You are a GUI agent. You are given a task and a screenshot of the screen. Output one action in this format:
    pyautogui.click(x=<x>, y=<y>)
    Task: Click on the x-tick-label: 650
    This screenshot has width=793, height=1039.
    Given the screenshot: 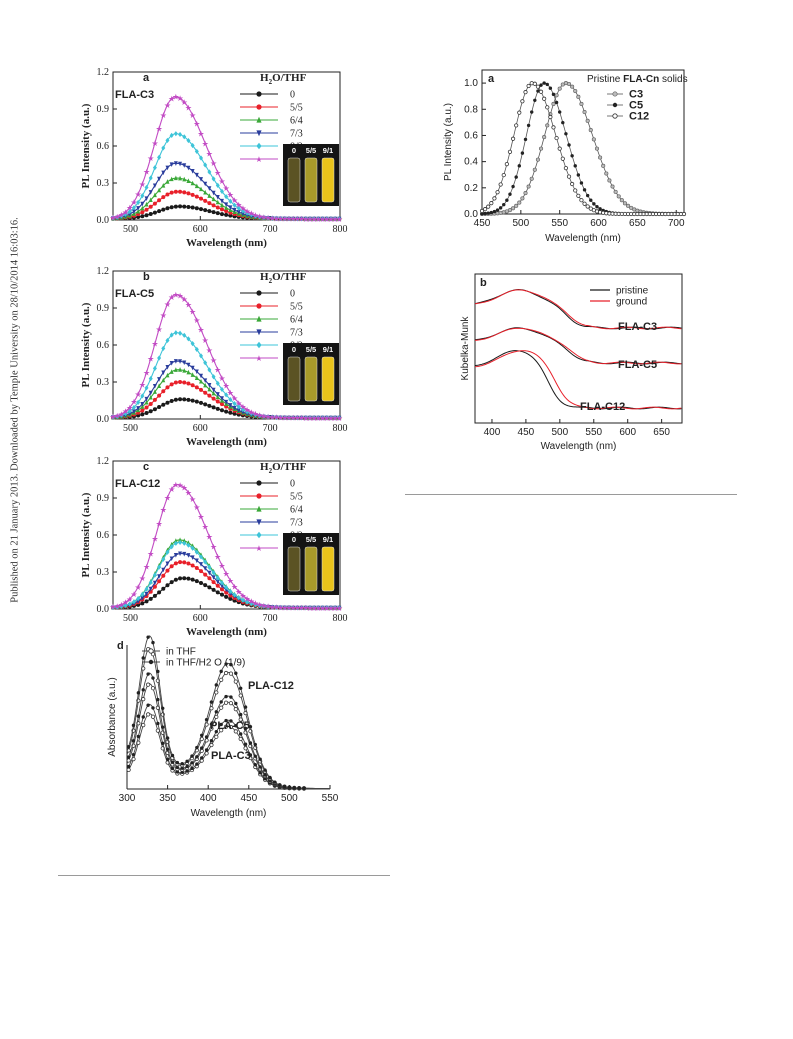 What is the action you would take?
    pyautogui.click(x=661, y=432)
    